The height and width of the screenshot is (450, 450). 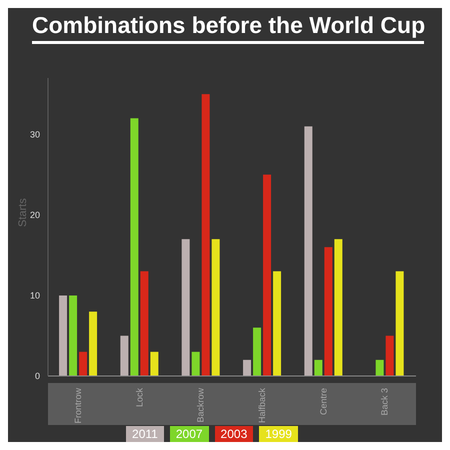 What do you see at coordinates (78, 406) in the screenshot?
I see `x-tick-label: Frontrow` at bounding box center [78, 406].